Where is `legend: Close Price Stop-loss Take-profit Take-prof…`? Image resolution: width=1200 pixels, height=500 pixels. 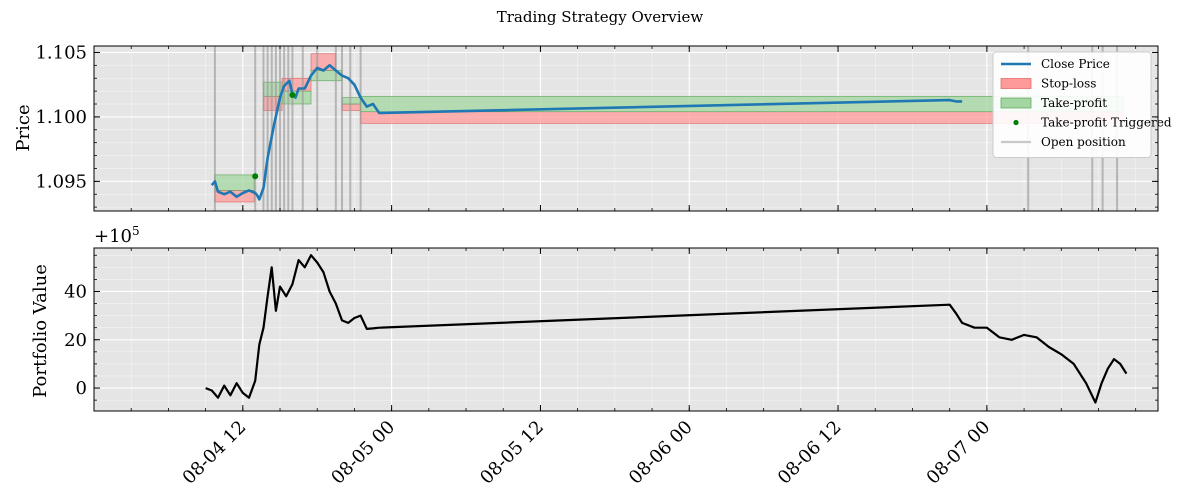
legend: Close Price Stop-loss Take-profit Take-prof… is located at coordinates (1082, 104).